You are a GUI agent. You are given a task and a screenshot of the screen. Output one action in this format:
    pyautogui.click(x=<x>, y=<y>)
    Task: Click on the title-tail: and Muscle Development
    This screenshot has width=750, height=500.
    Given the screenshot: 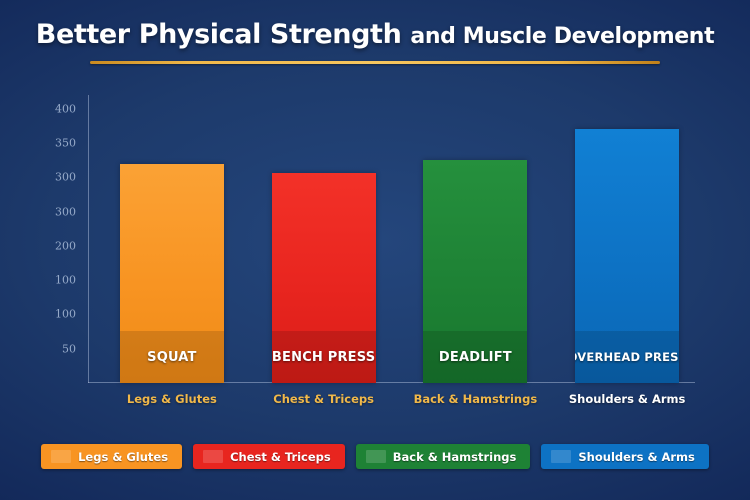 What is the action you would take?
    pyautogui.click(x=562, y=36)
    